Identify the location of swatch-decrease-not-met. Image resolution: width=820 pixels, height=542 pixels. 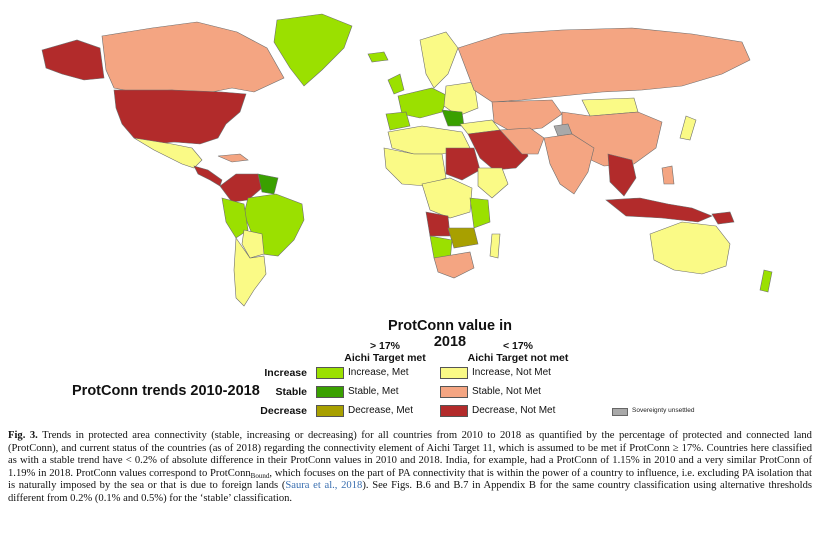
(454, 411).